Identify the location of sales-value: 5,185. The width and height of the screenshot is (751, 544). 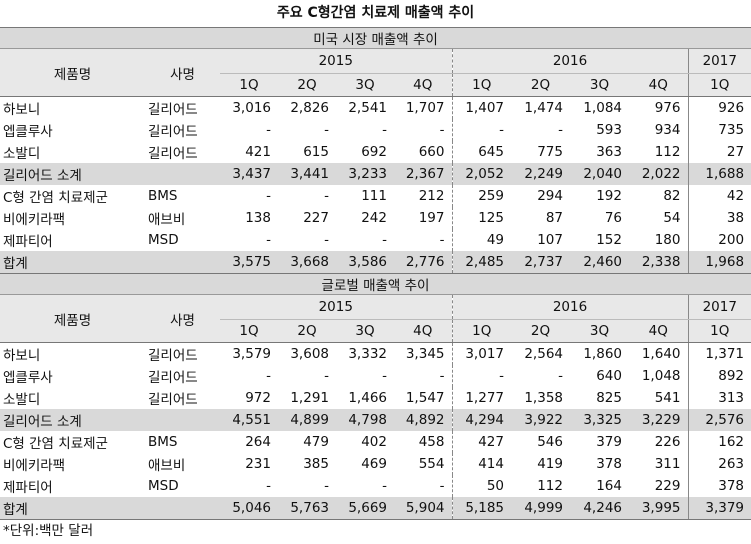
(481, 508).